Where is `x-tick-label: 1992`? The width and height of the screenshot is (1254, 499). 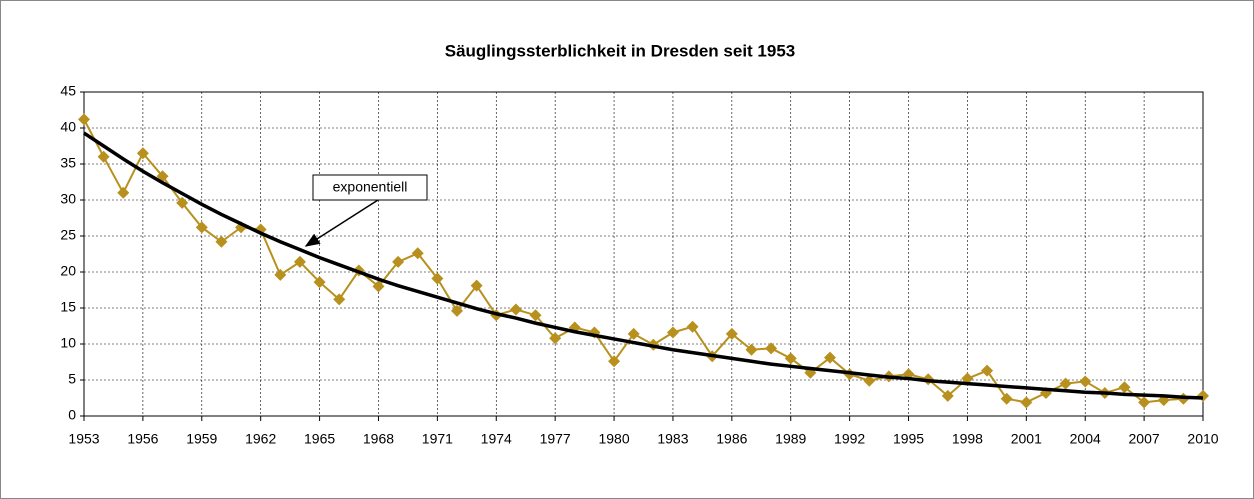 x-tick-label: 1992 is located at coordinates (849, 439).